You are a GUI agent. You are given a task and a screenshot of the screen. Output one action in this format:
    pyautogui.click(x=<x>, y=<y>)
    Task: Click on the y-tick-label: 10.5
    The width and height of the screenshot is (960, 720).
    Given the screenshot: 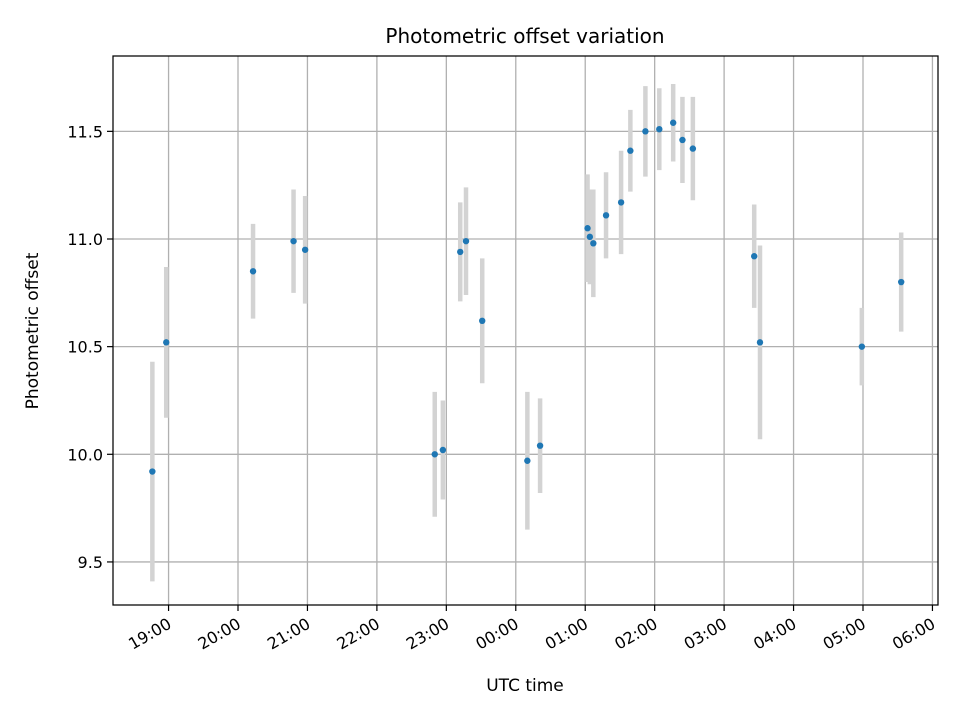 What is the action you would take?
    pyautogui.click(x=85, y=347)
    